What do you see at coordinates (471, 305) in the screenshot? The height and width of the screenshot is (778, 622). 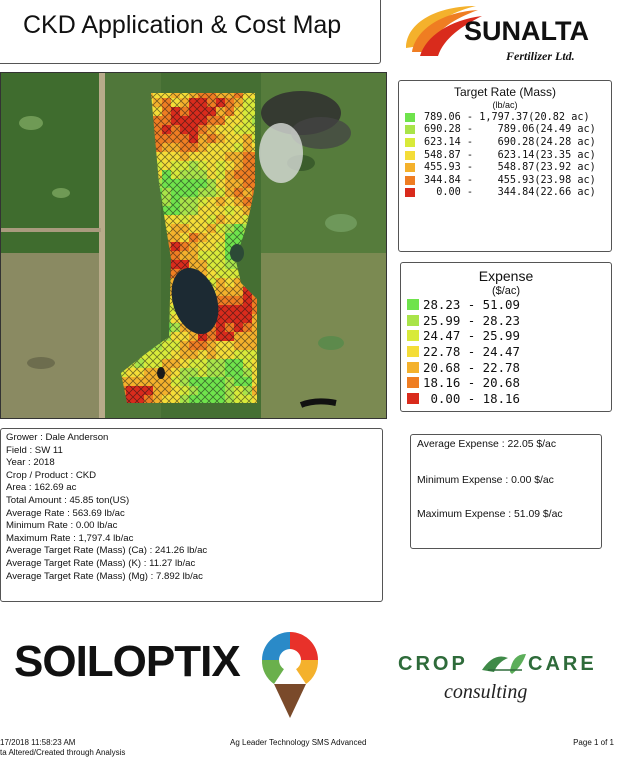 I see `legend-range: 28.23 - 51.09` at bounding box center [471, 305].